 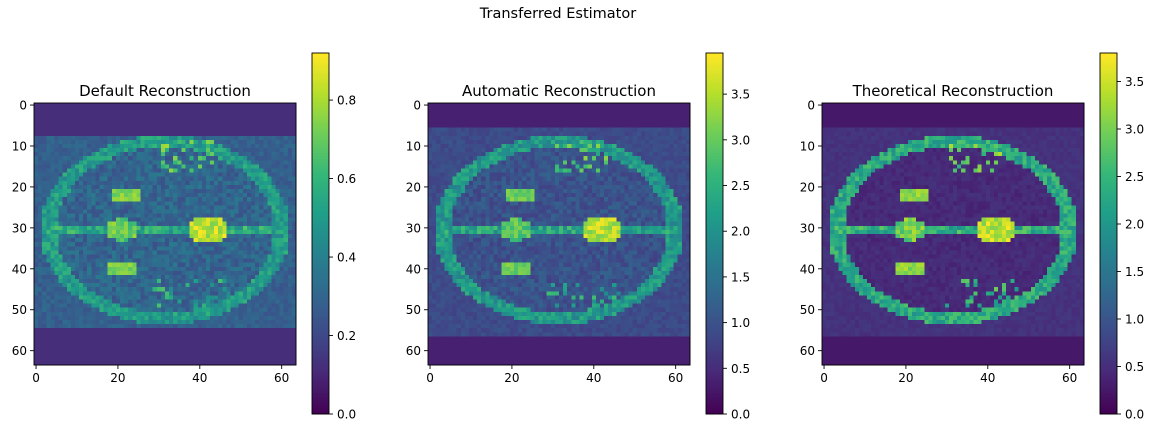 What do you see at coordinates (320, 139) in the screenshot?
I see `colorbar-segment` at bounding box center [320, 139].